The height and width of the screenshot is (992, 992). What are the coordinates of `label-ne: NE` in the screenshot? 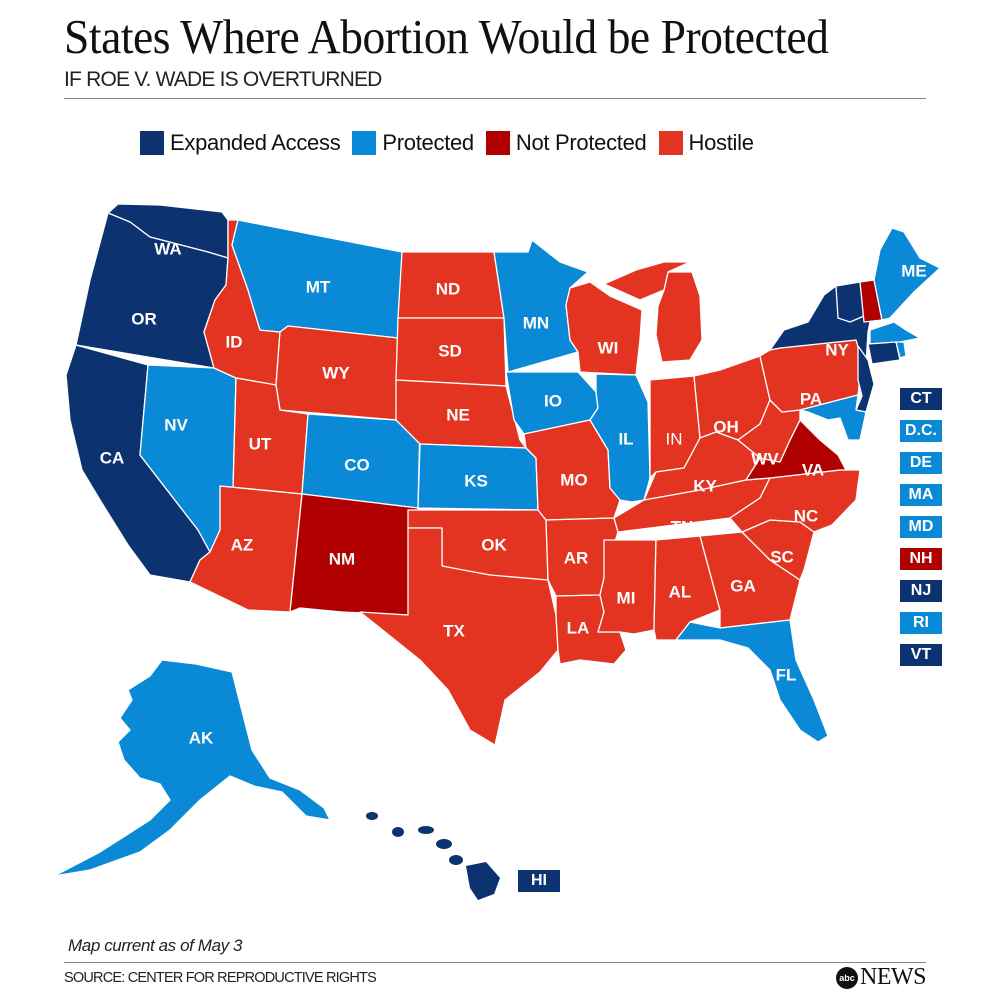 It's located at (458, 414).